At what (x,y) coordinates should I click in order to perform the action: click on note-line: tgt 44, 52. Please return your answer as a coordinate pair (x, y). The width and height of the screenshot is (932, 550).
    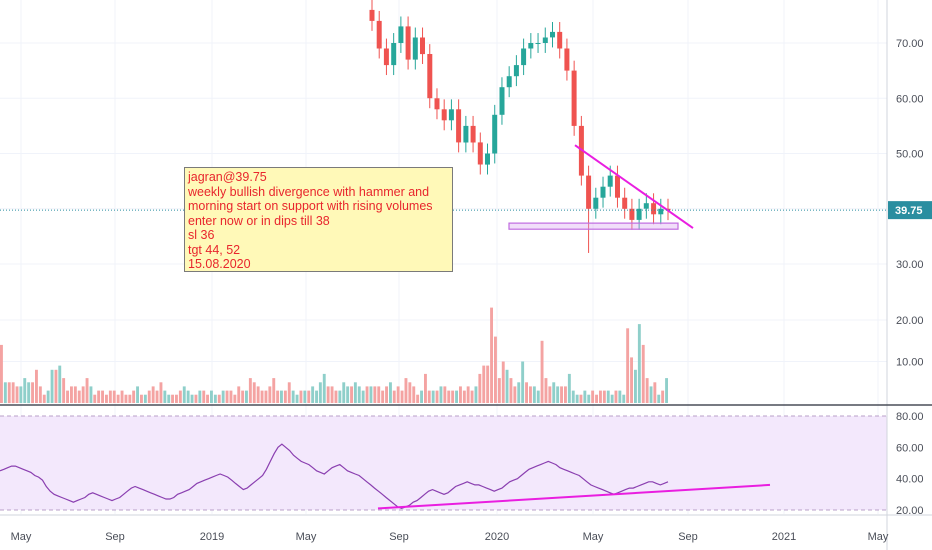
    Looking at the image, I should click on (214, 249).